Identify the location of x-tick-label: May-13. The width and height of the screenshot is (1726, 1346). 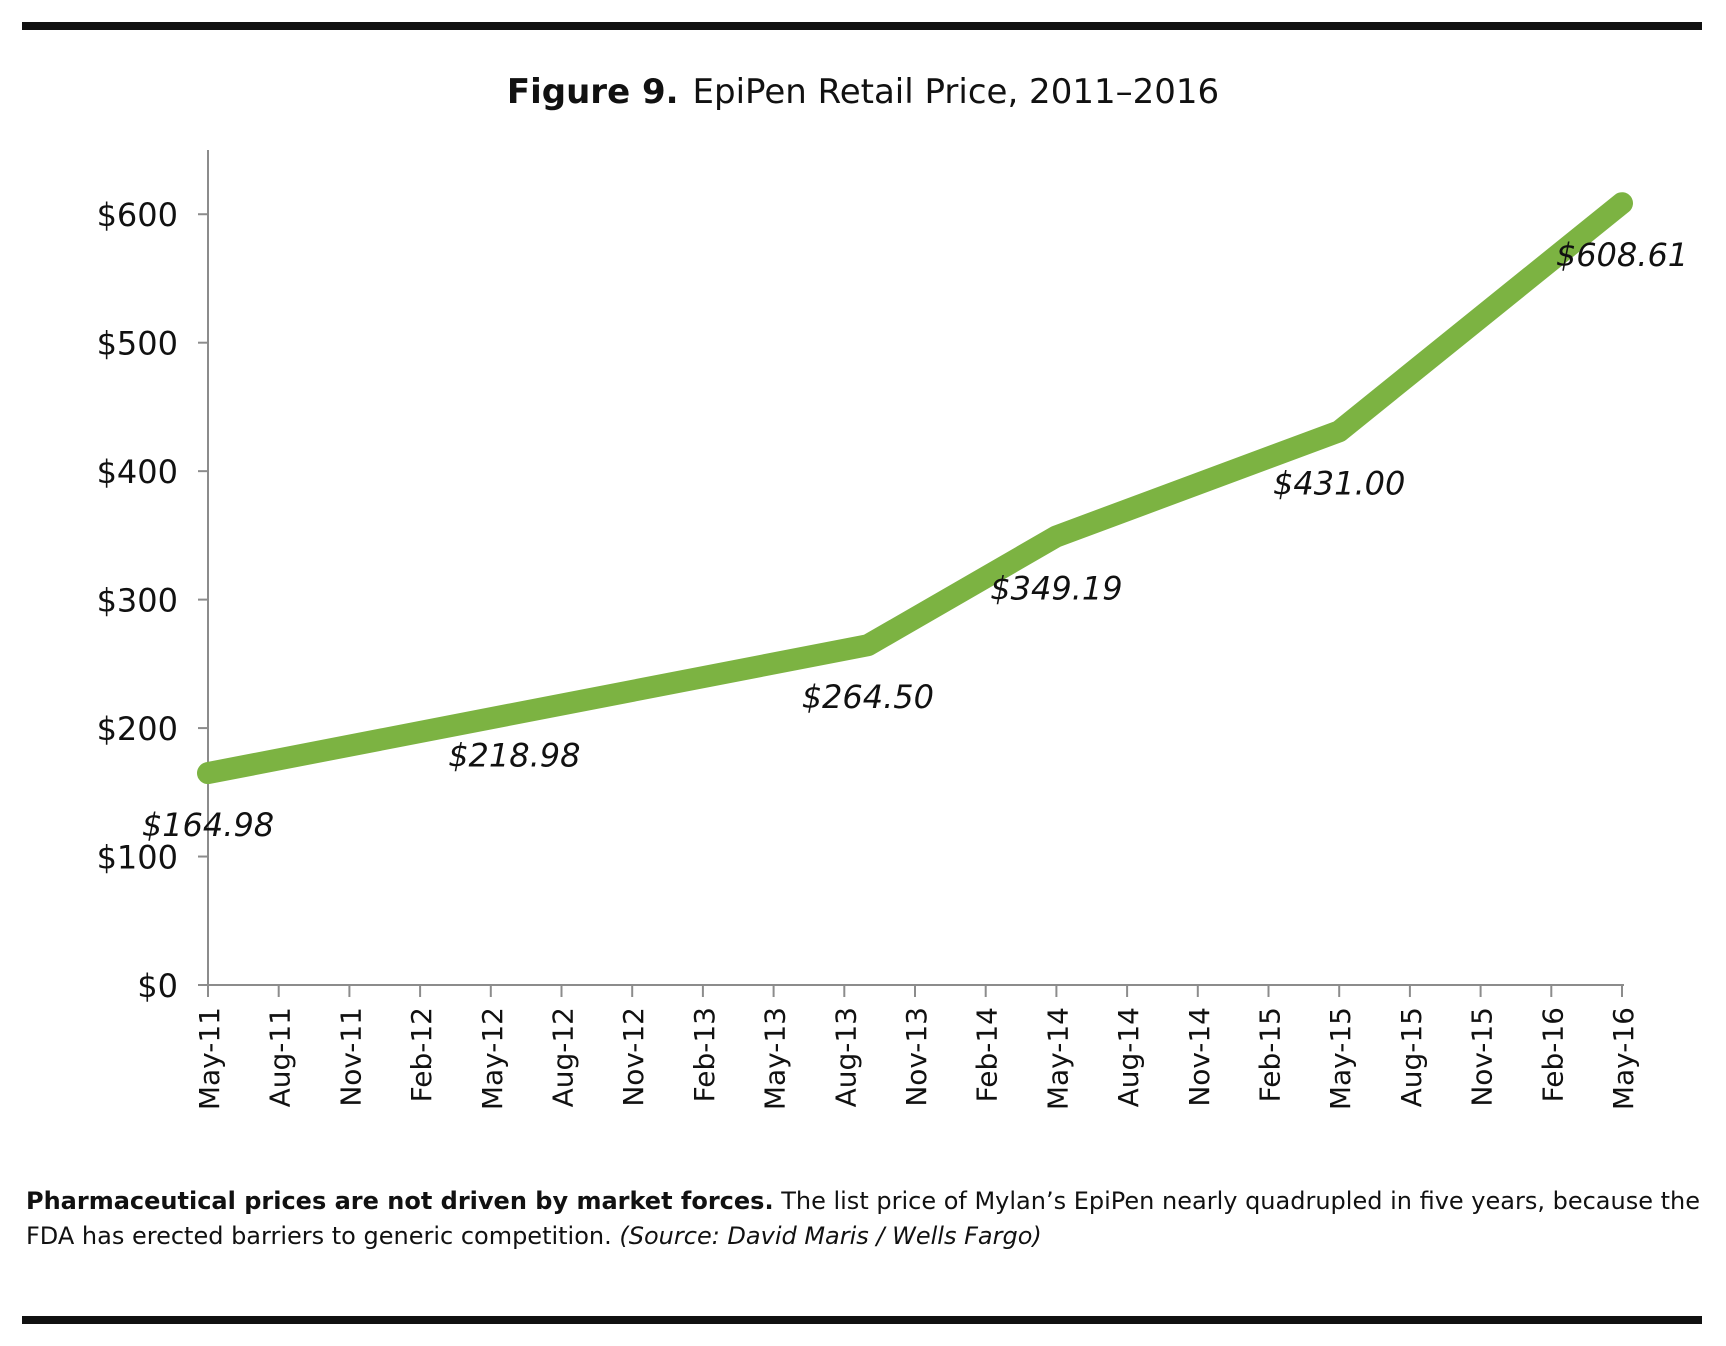
(775, 1058).